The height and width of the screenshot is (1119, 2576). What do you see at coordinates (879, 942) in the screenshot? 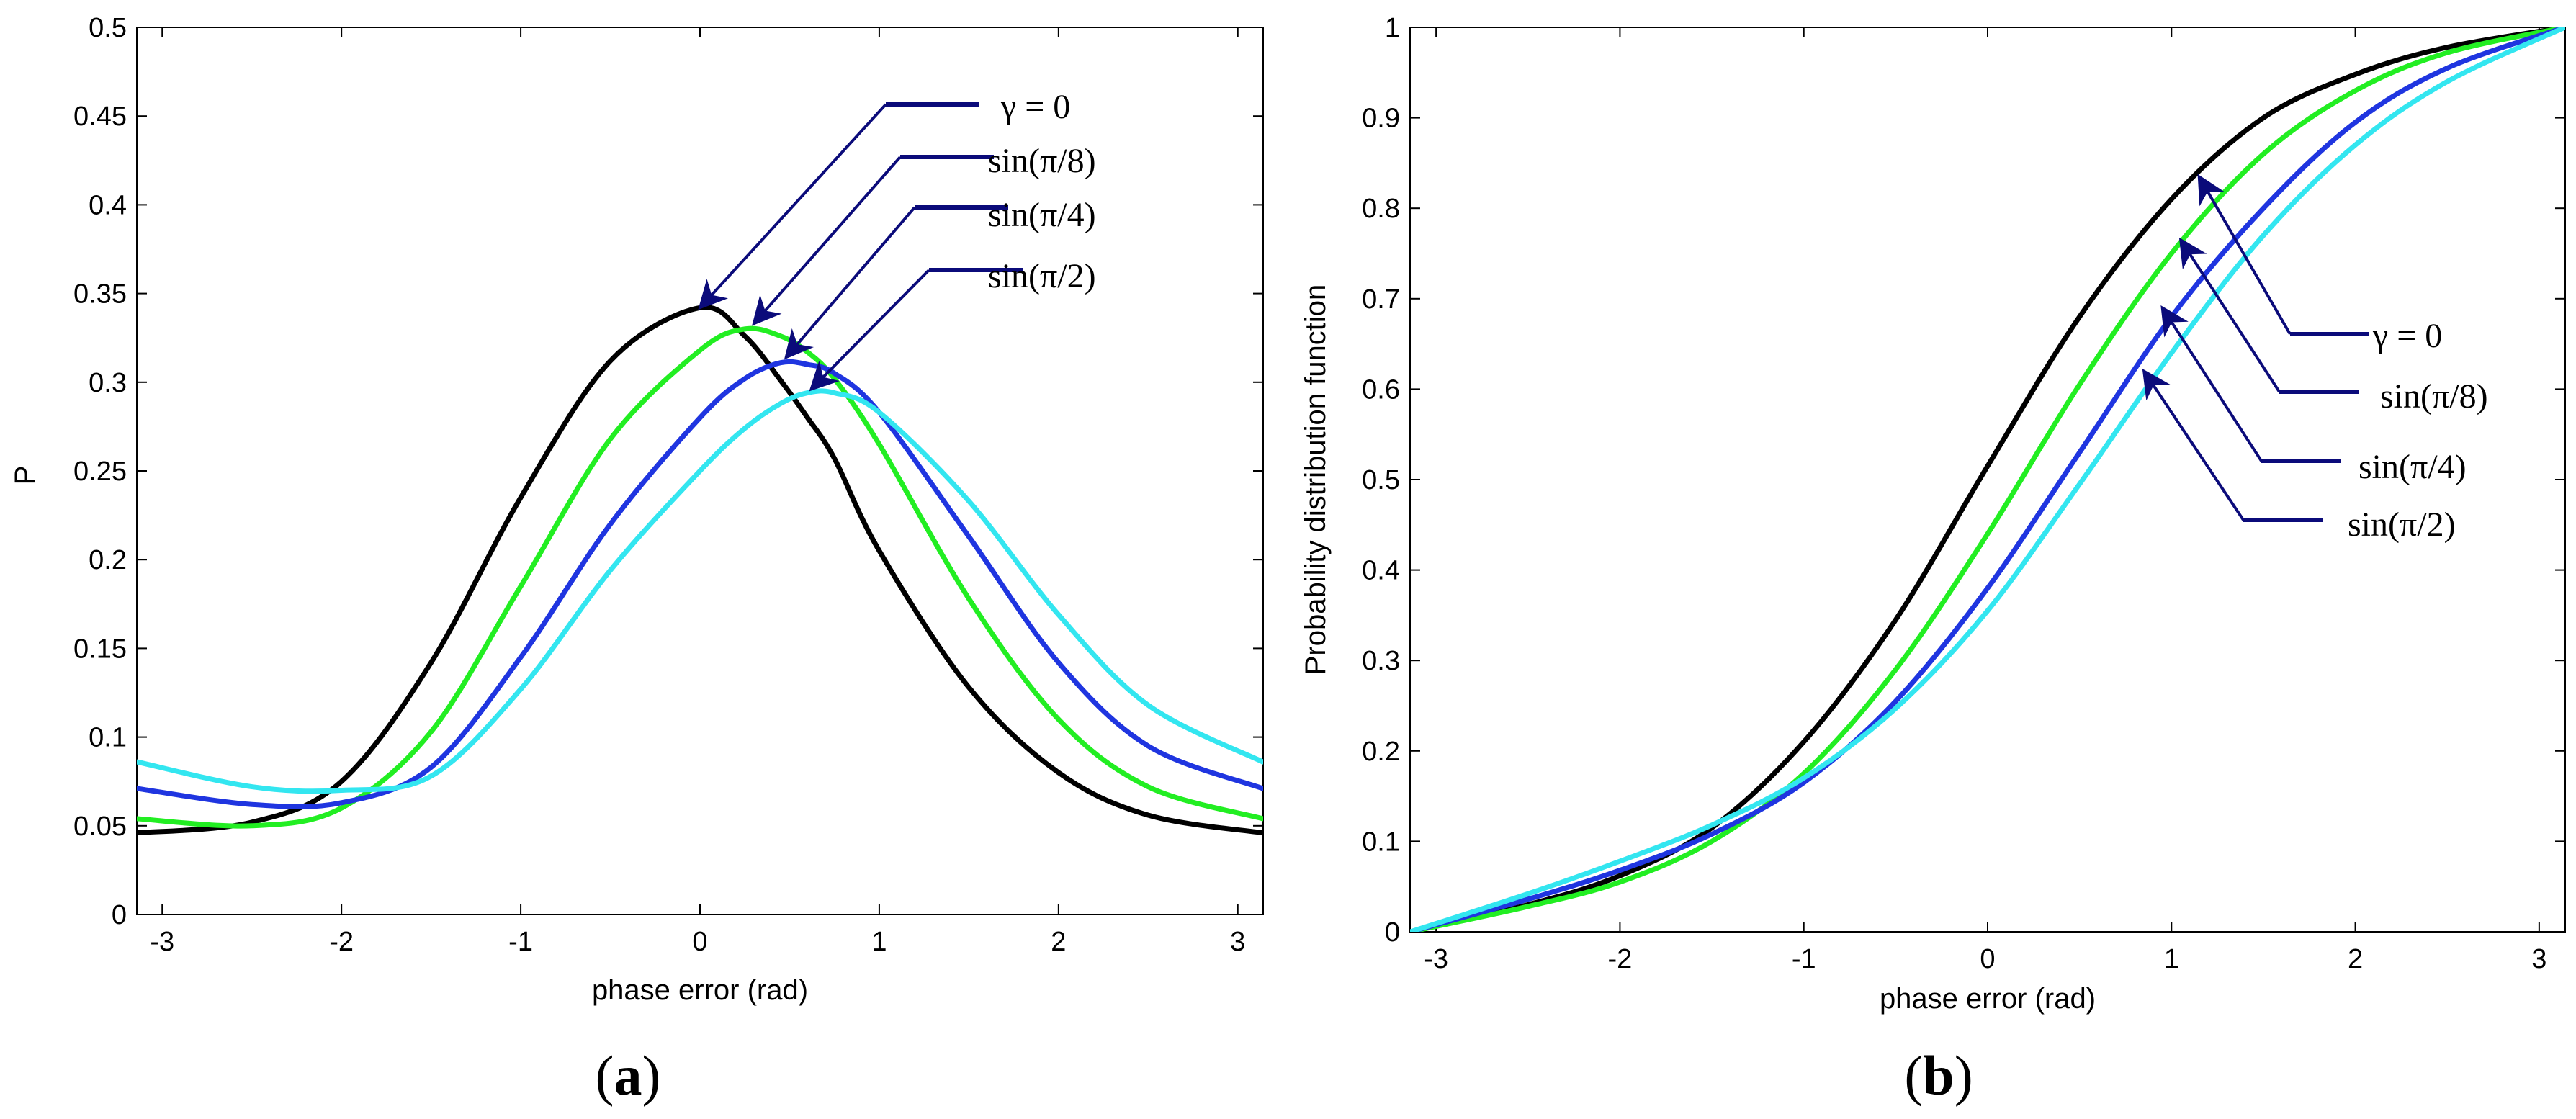
I see `panel-a-xtick-label: 1` at bounding box center [879, 942].